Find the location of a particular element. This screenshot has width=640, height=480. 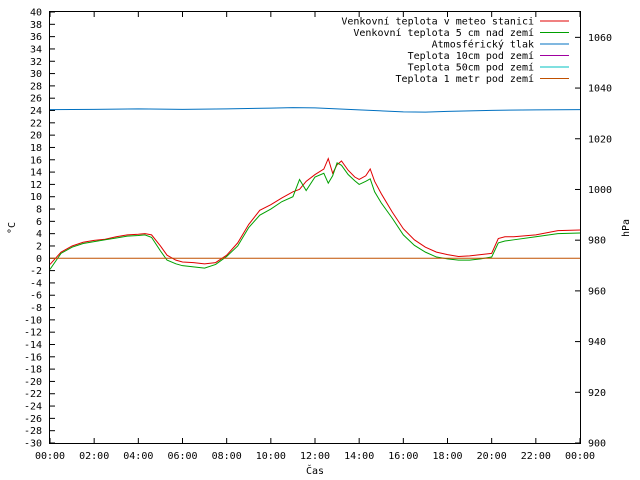

x-tick-label: 10:00 is located at coordinates (271, 456).